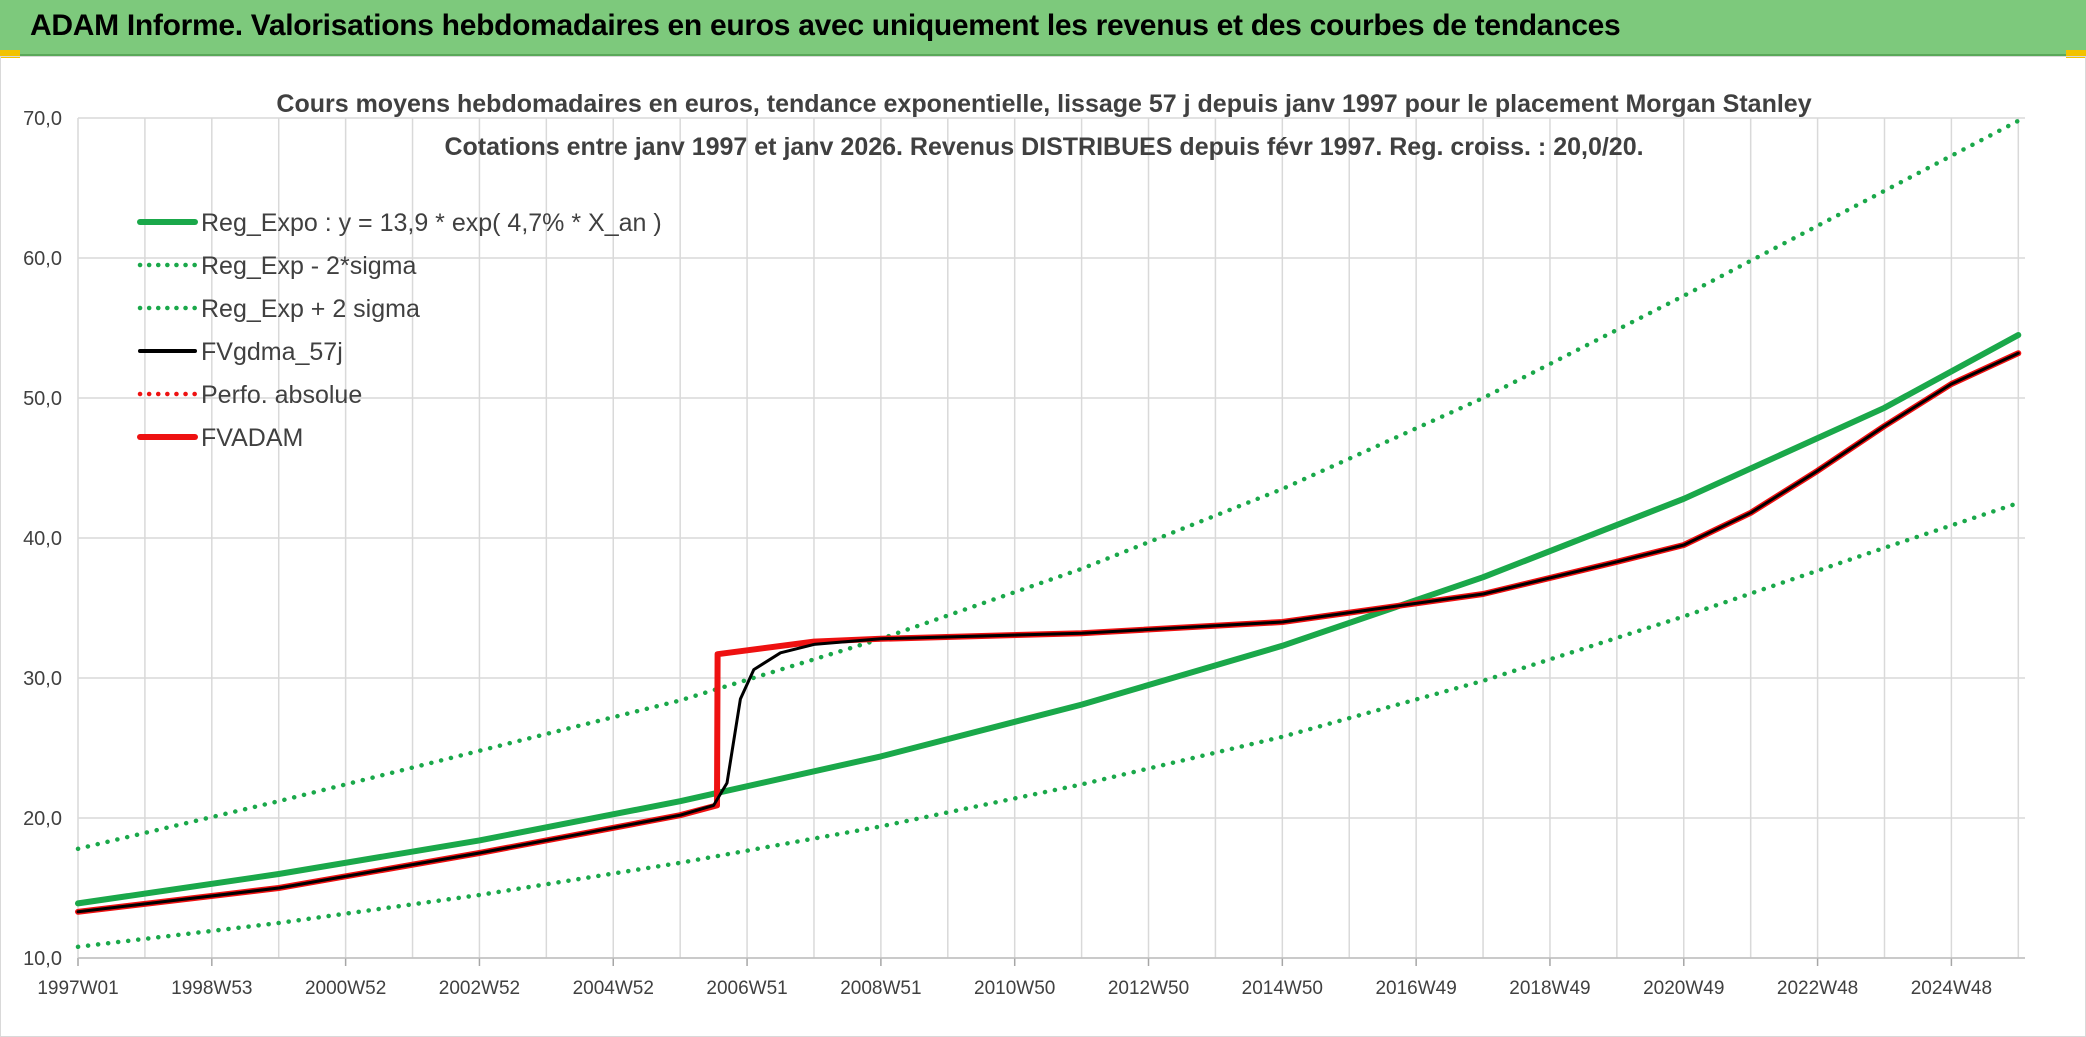 The image size is (2086, 1037). What do you see at coordinates (42, 399) in the screenshot?
I see `y-tick-label: 50,0` at bounding box center [42, 399].